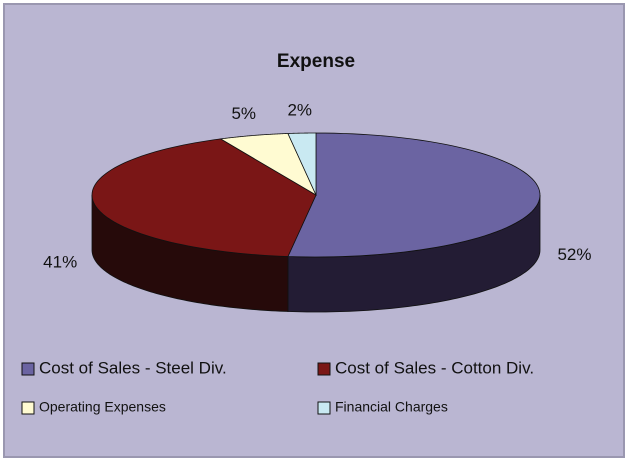 This screenshot has height=461, width=628. What do you see at coordinates (133, 367) in the screenshot?
I see `legend-label: Cost of Sales - Steel Div.` at bounding box center [133, 367].